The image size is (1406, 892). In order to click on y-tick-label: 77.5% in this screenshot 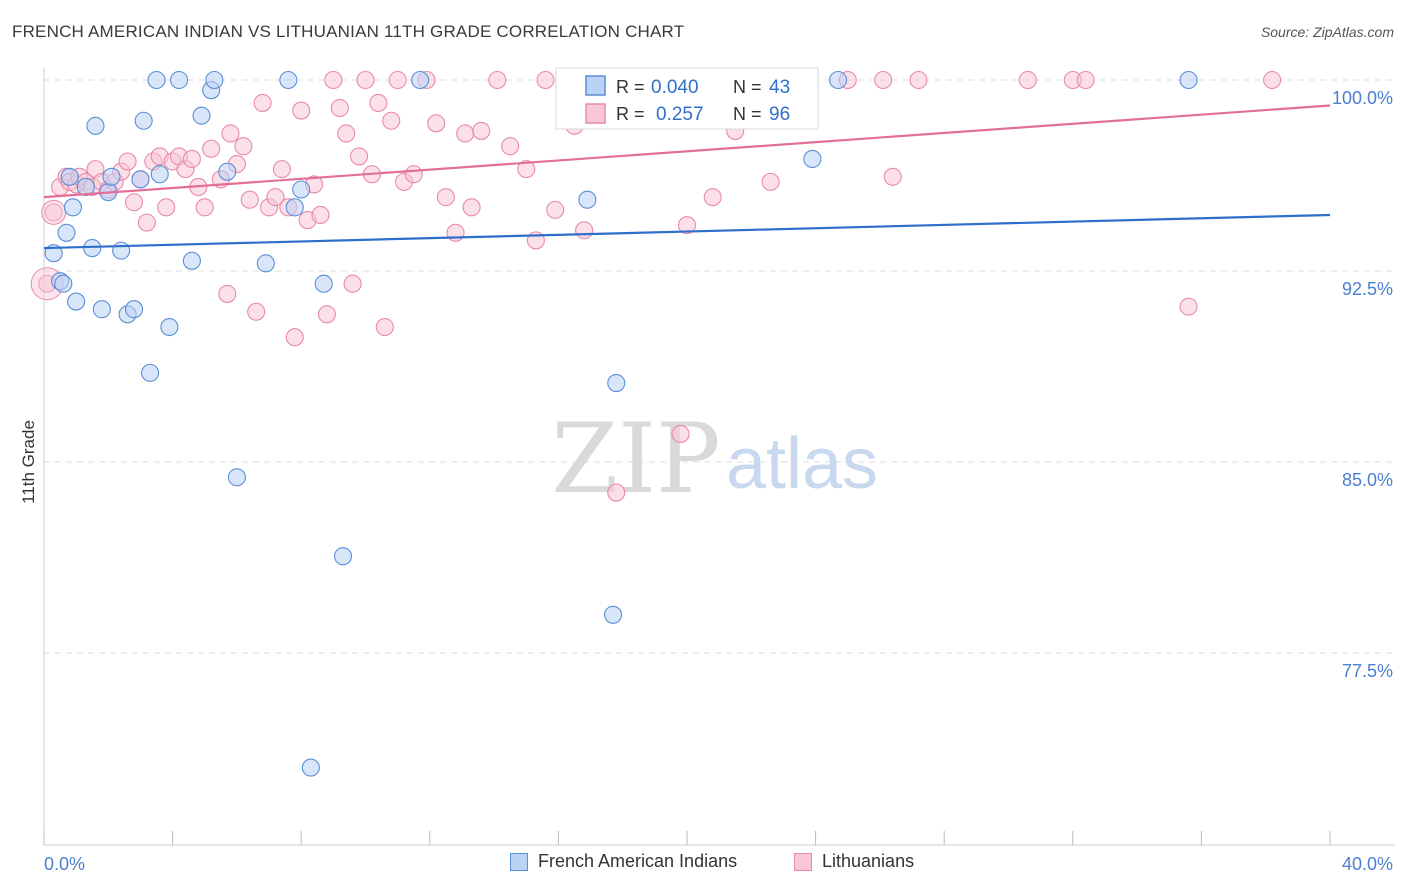, I will do `click(1367, 671)`.